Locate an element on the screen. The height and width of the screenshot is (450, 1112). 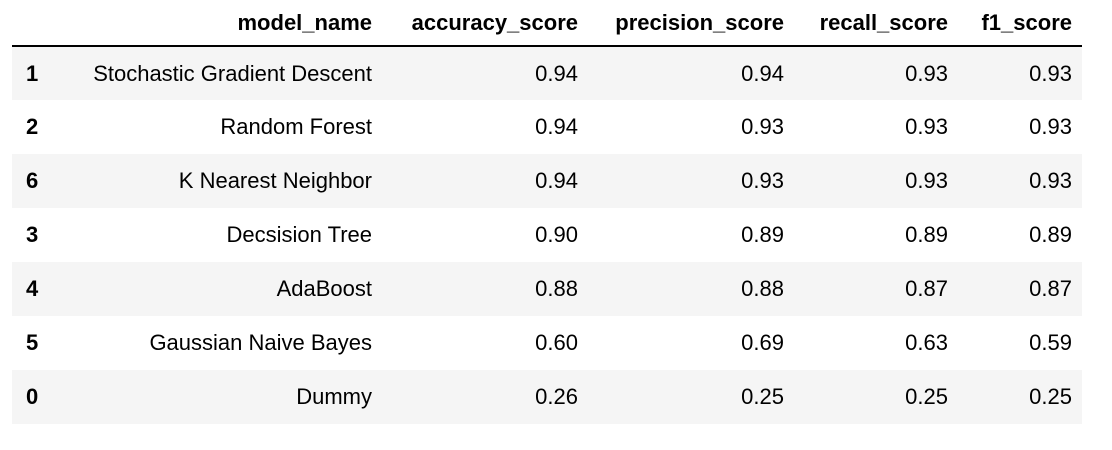
cell-f1-score: 0.25 is located at coordinates (1050, 396).